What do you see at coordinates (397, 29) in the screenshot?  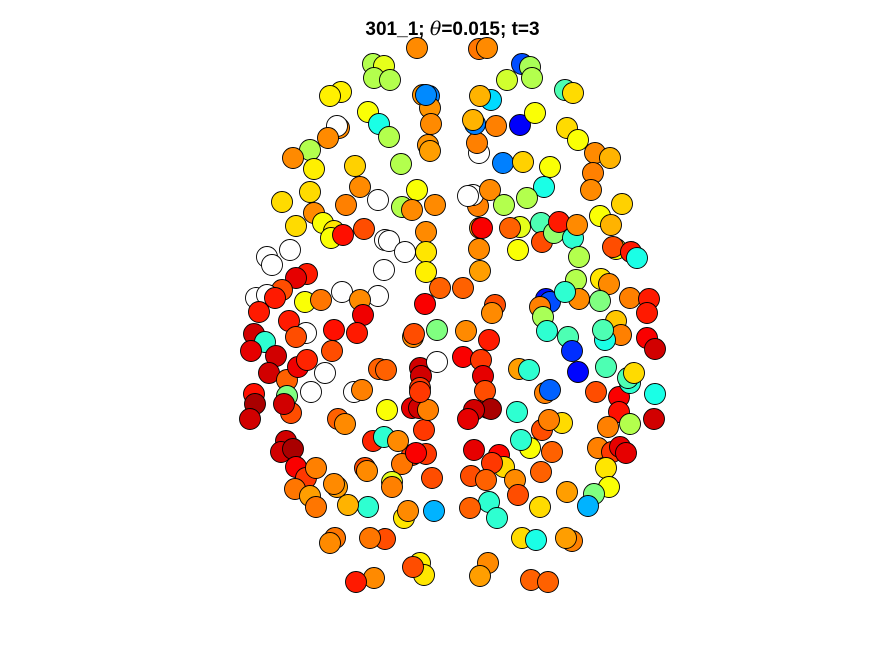 I see `title-prefix: 301_1;` at bounding box center [397, 29].